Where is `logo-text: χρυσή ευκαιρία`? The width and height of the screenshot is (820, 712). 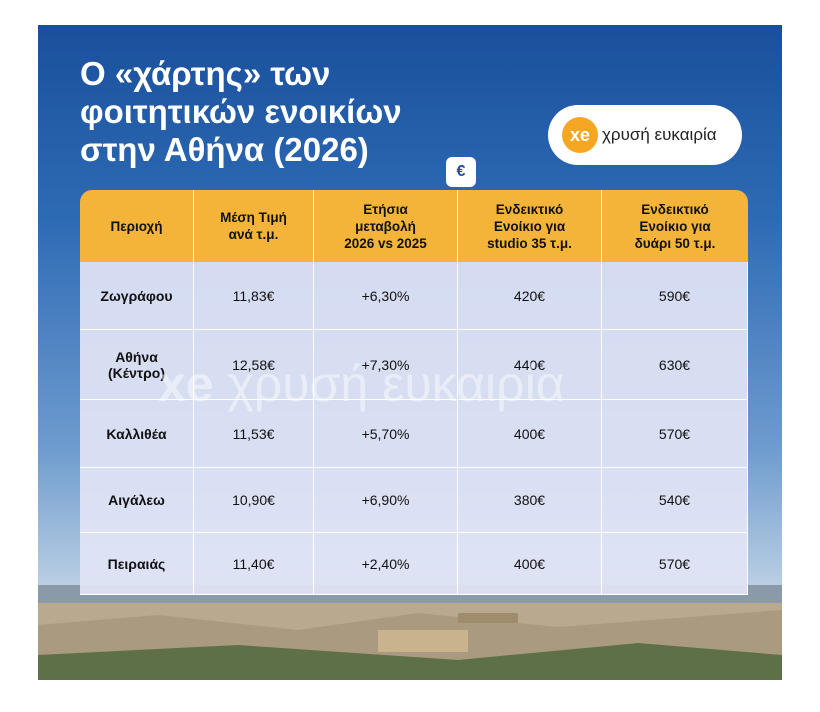 logo-text: χρυσή ευκαιρία is located at coordinates (659, 134).